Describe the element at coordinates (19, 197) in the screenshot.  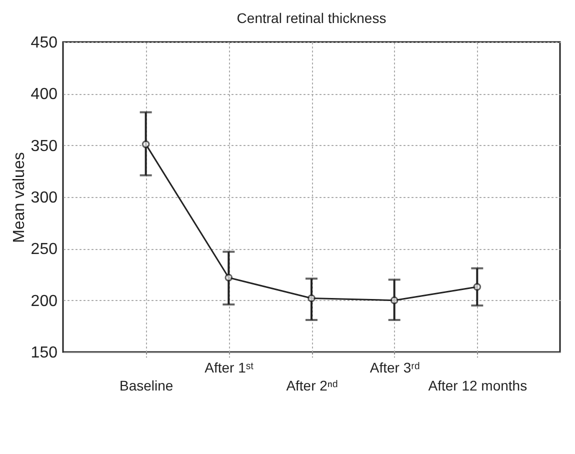
I see `y-axis-title: Mean values` at that location.